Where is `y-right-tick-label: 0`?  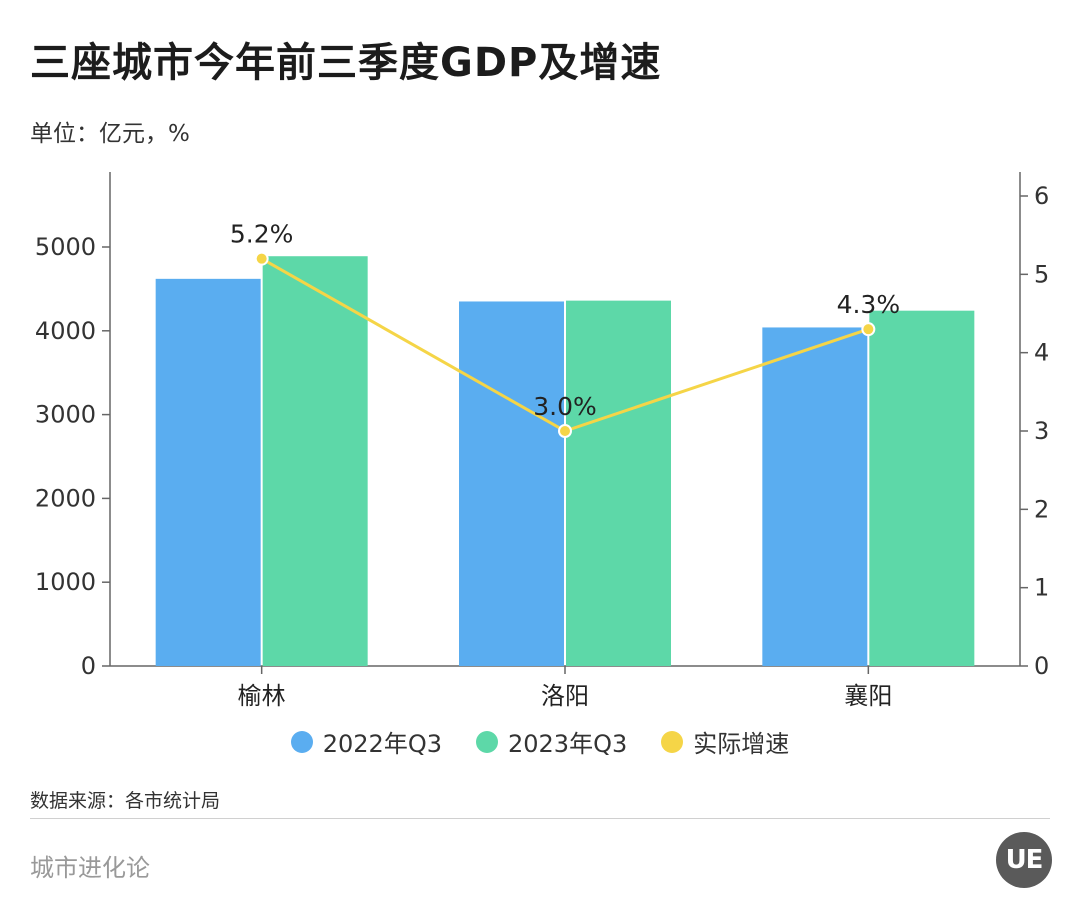 y-right-tick-label: 0 is located at coordinates (1041, 666).